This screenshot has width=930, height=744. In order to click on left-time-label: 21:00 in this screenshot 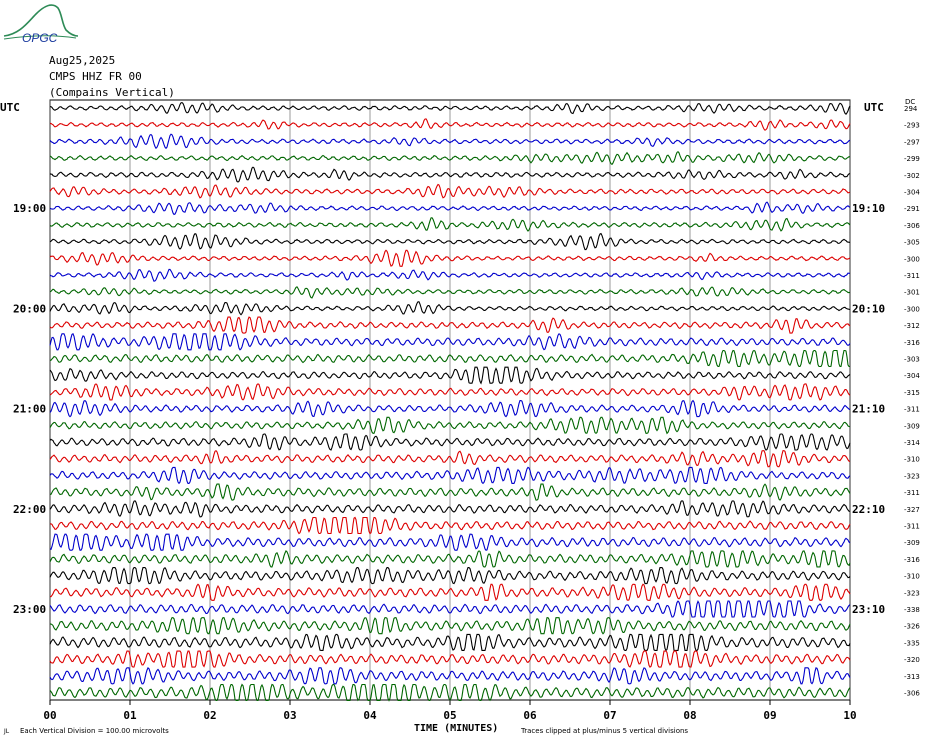, I will do `click(29, 409)`.